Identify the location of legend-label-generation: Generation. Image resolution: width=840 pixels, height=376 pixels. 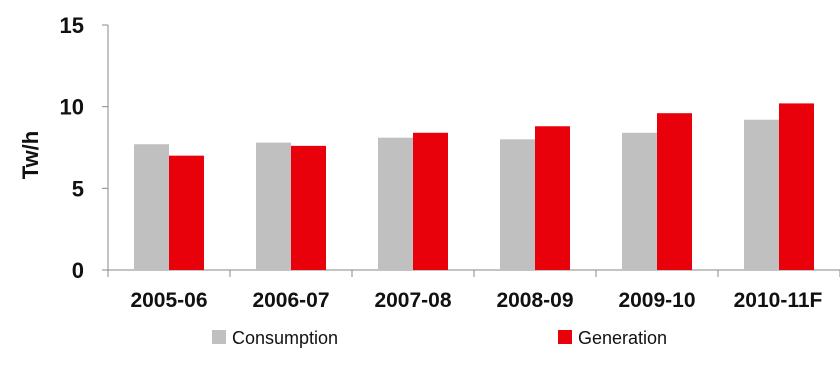
(622, 338).